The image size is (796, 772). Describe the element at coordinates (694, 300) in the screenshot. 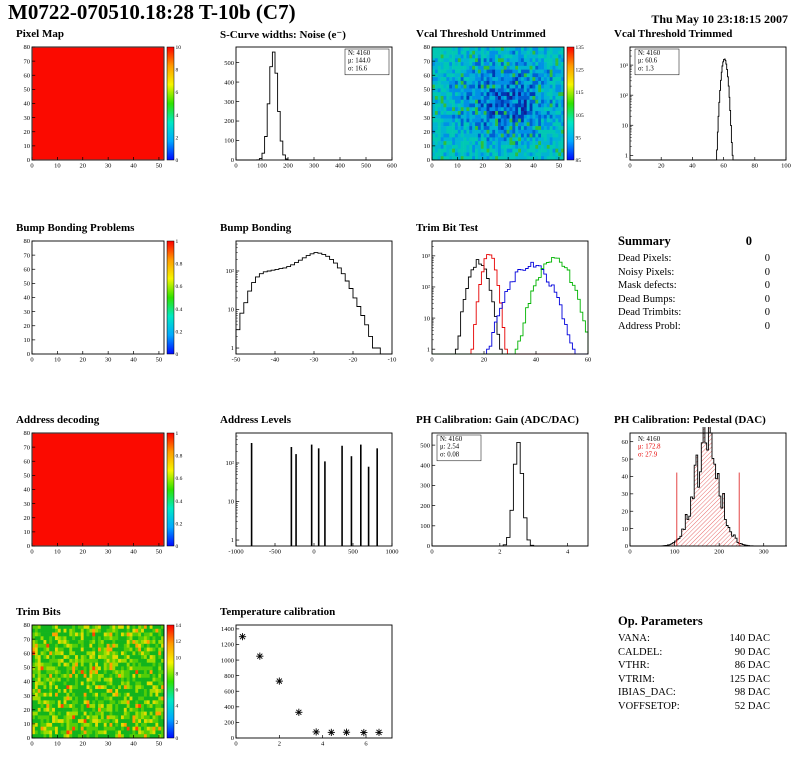

I see `summary-row: Dead Bumps: 0` at that location.